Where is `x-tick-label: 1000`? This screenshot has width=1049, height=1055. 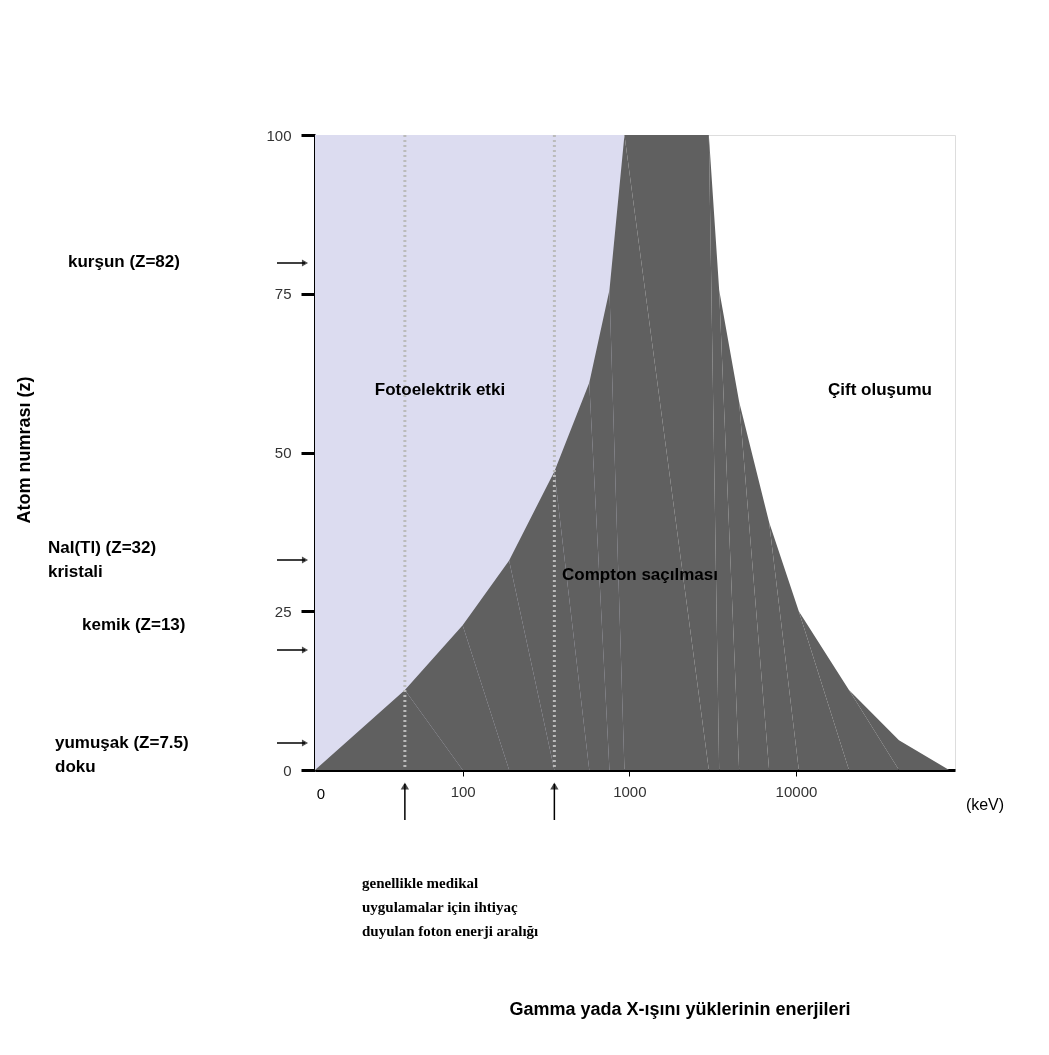
x-tick-label: 1000 is located at coordinates (630, 791).